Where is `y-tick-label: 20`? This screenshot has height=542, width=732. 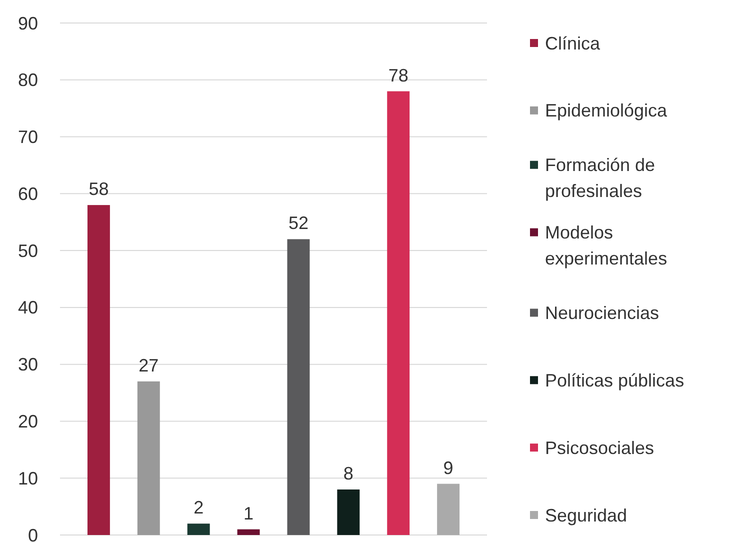 y-tick-label: 20 is located at coordinates (28, 422).